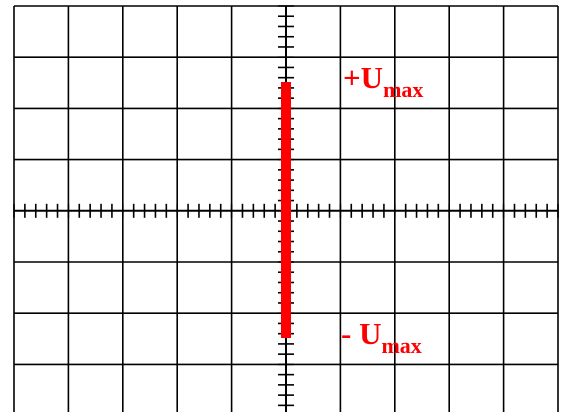 The width and height of the screenshot is (565, 412). I want to click on bottom-amplitude-subscript: max, so click(401, 345).